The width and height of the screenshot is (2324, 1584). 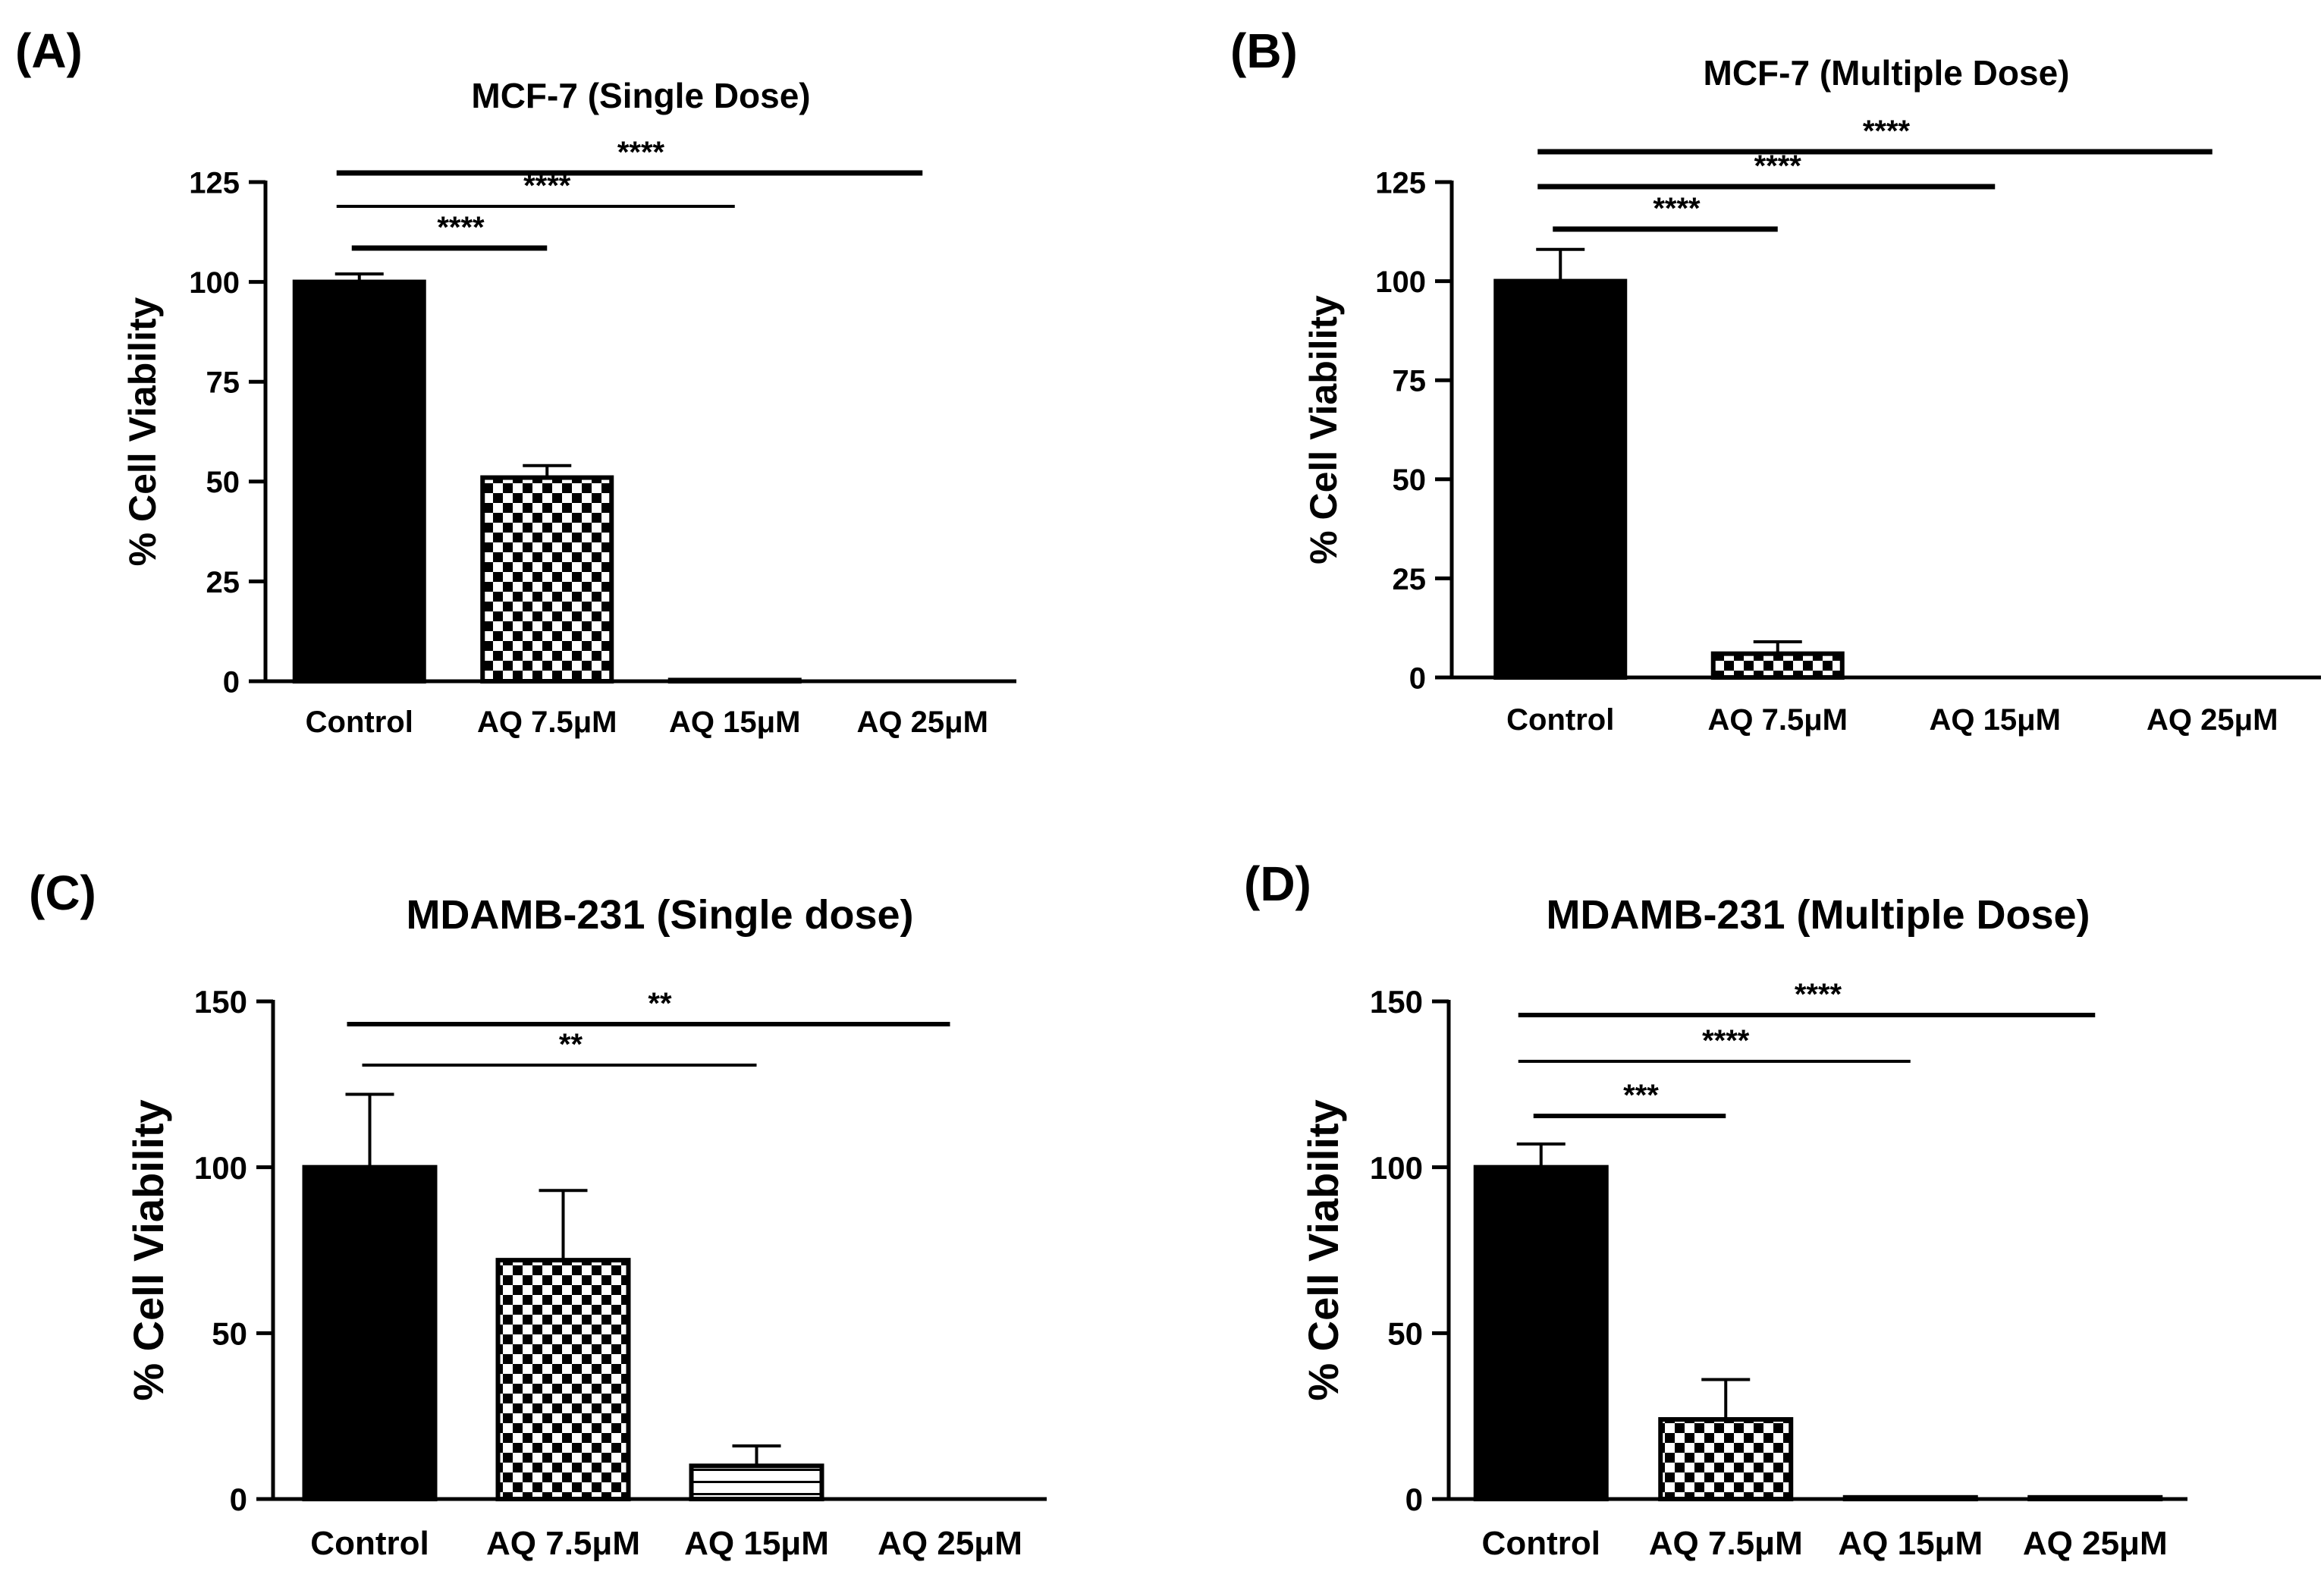 I want to click on significance-label-1: ***, so click(x=1641, y=1095).